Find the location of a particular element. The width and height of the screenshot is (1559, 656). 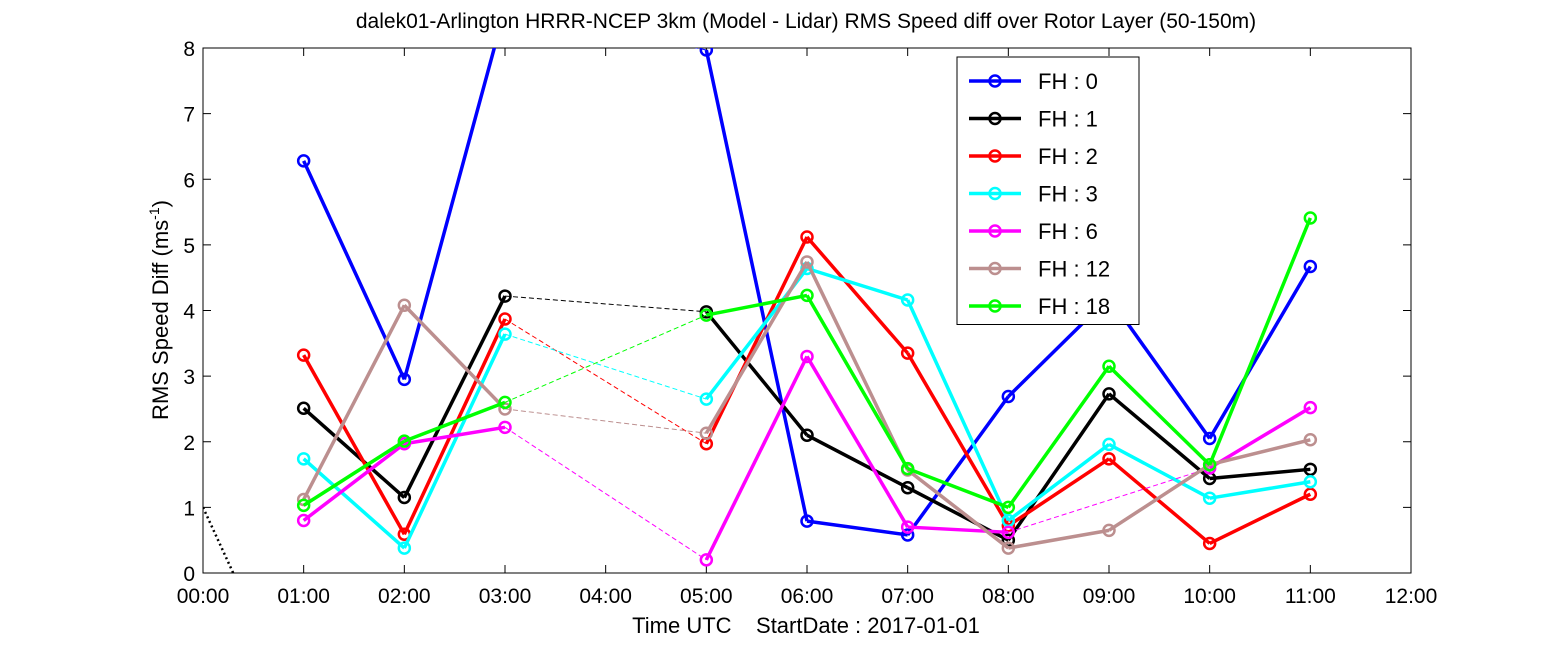

y-axis-label-main: RMS Speed Diff (ms is located at coordinates (160, 320).